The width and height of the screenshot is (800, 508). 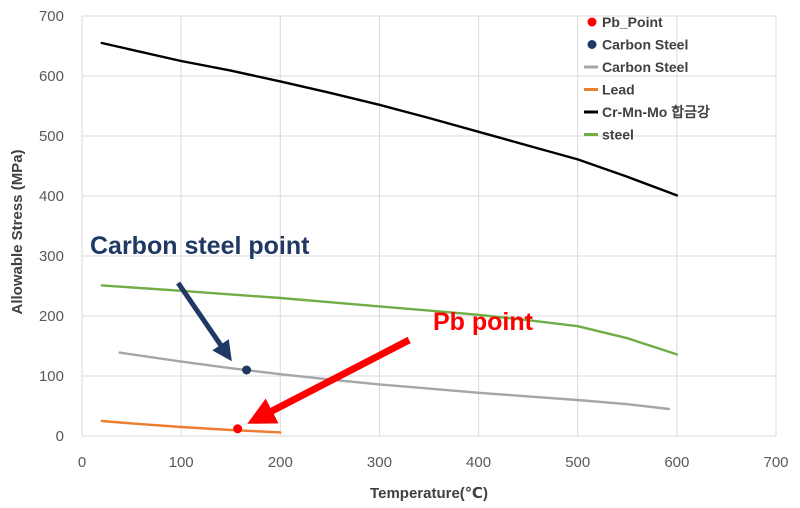 I want to click on annotation-carbon-steel-point: Carbon steel point, so click(x=200, y=246).